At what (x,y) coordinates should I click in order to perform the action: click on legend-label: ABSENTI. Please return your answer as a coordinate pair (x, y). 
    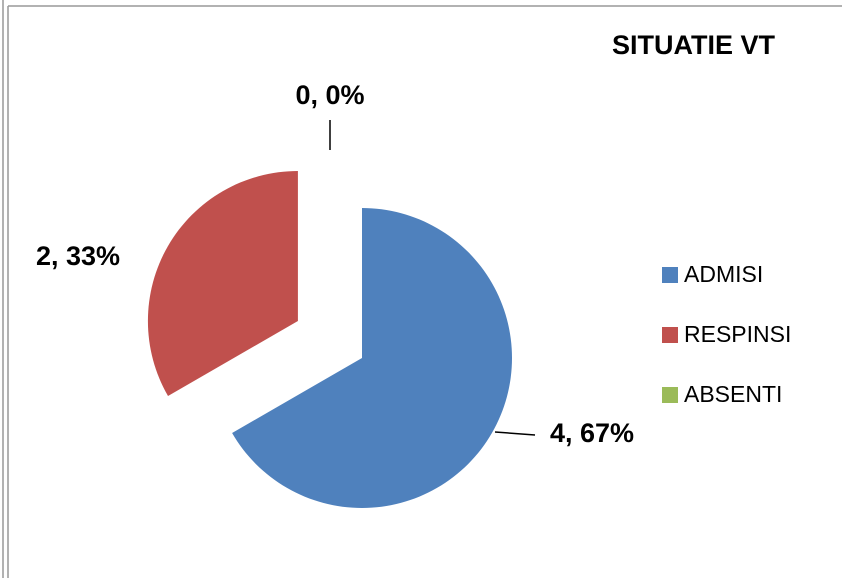
    Looking at the image, I should click on (733, 394).